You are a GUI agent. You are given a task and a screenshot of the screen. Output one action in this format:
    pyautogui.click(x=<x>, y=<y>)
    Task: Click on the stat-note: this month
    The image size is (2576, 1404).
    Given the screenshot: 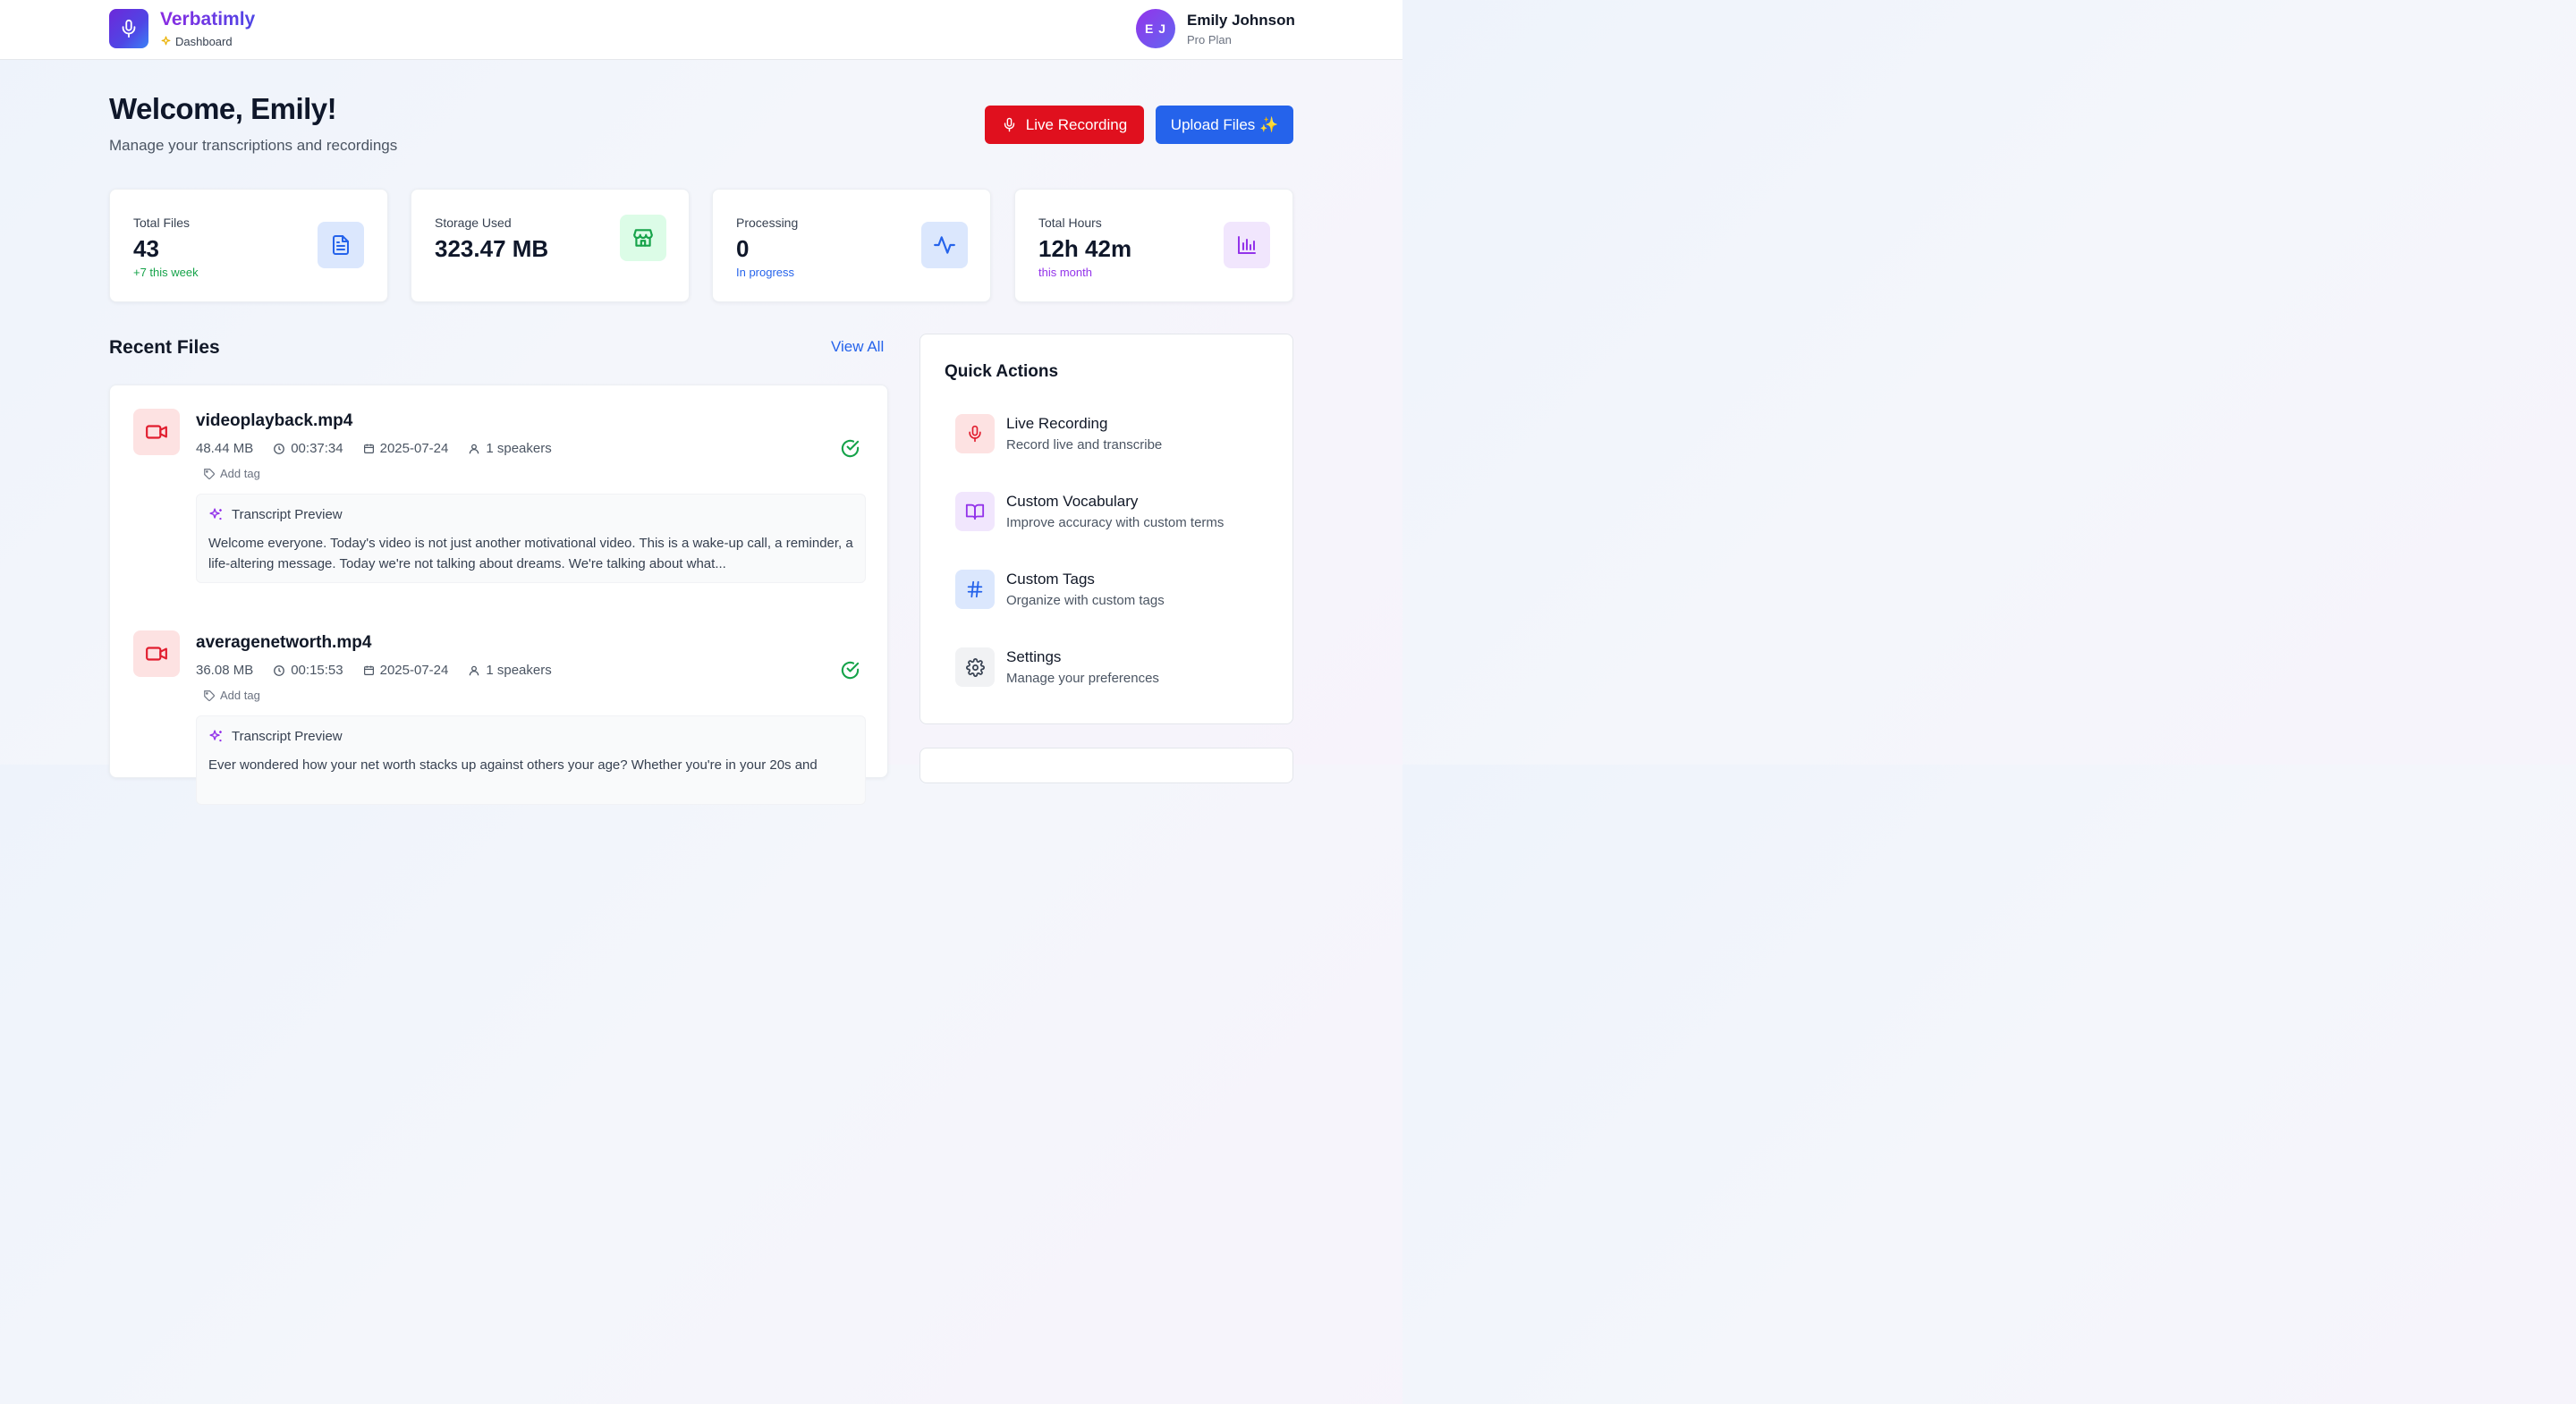 What is the action you would take?
    pyautogui.click(x=1065, y=272)
    